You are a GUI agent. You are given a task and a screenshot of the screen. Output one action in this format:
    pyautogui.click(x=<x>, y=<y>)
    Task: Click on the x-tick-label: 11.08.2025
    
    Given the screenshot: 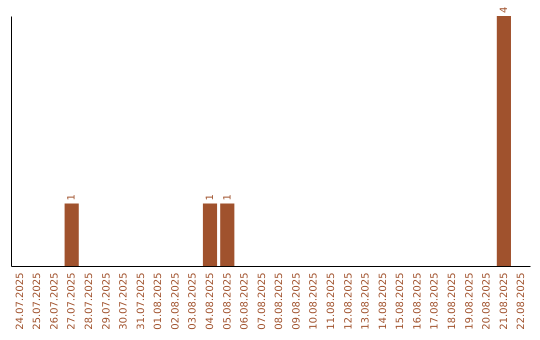 What is the action you would take?
    pyautogui.click(x=332, y=301)
    